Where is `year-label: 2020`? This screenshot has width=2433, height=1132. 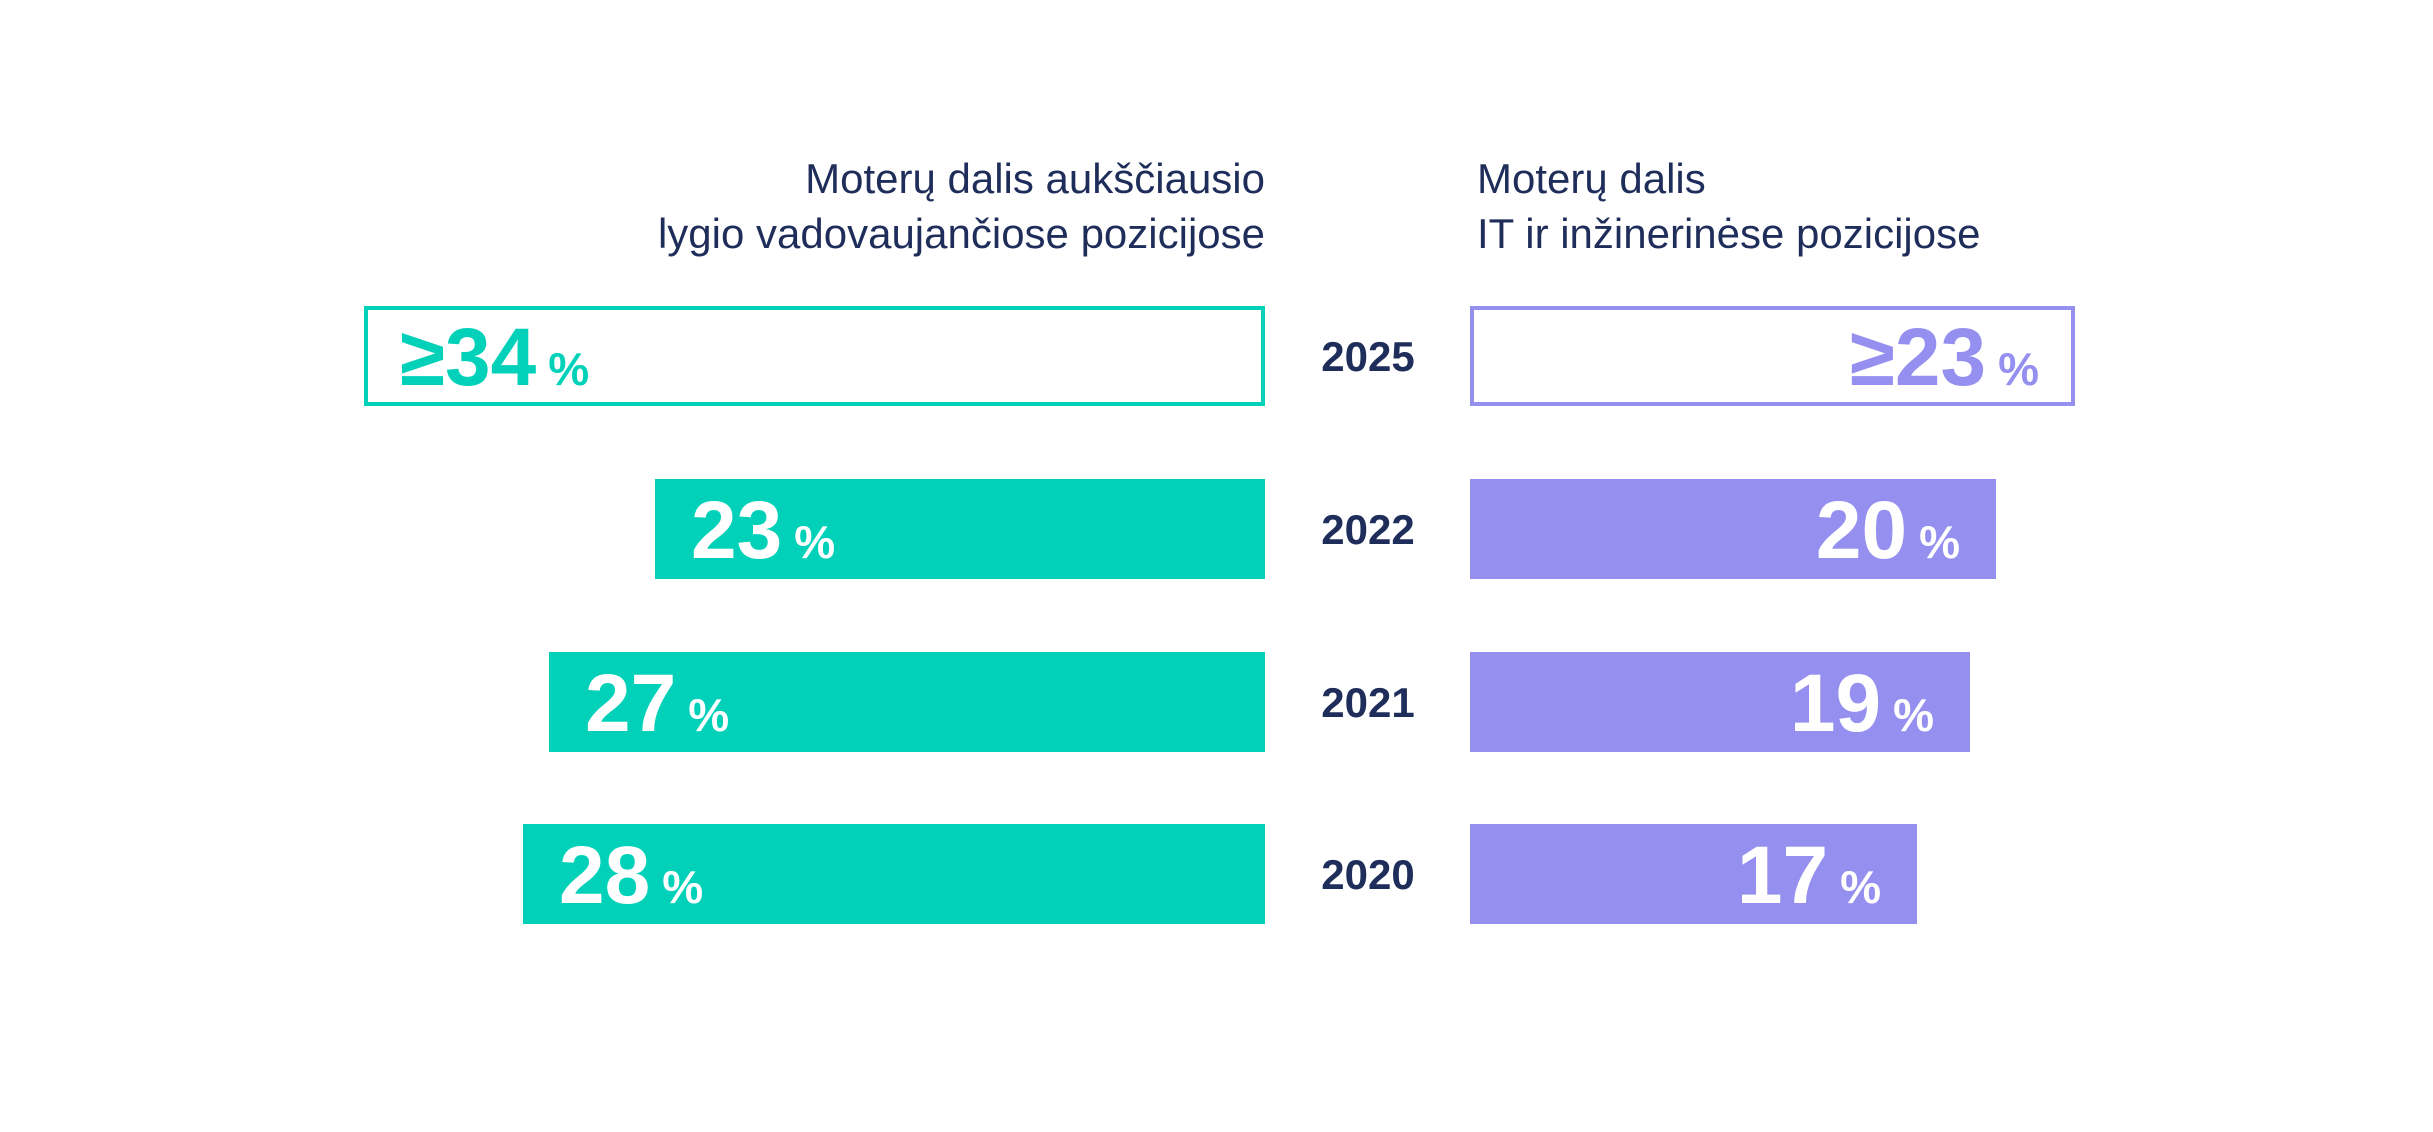 year-label: 2020 is located at coordinates (1367, 874).